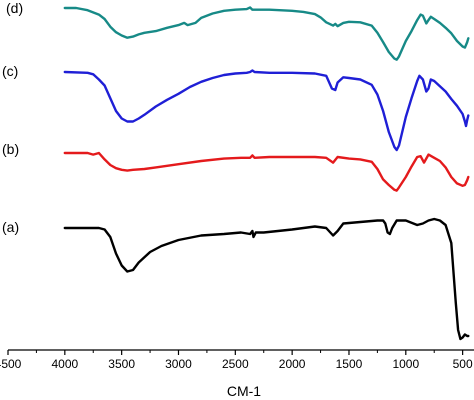  What do you see at coordinates (266, 33) in the screenshot?
I see `series-line-d` at bounding box center [266, 33].